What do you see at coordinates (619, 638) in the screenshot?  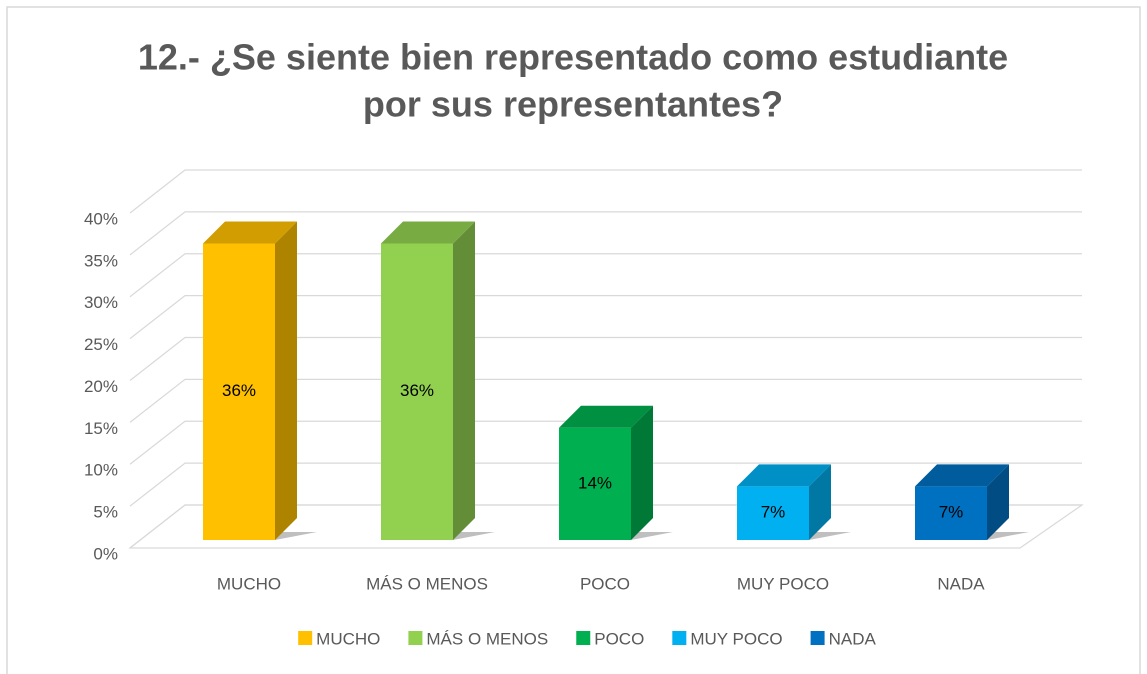 I see `legend-label: POCO` at bounding box center [619, 638].